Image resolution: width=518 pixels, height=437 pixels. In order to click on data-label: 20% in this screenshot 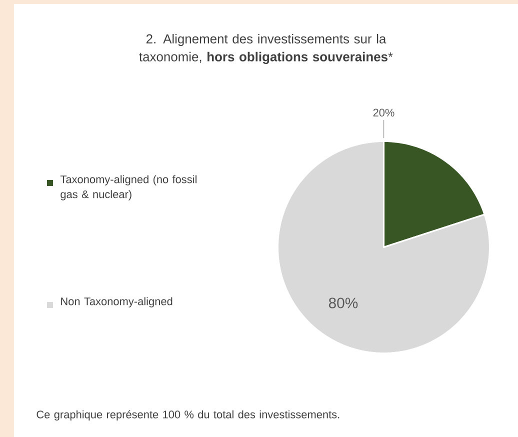, I will do `click(383, 112)`.